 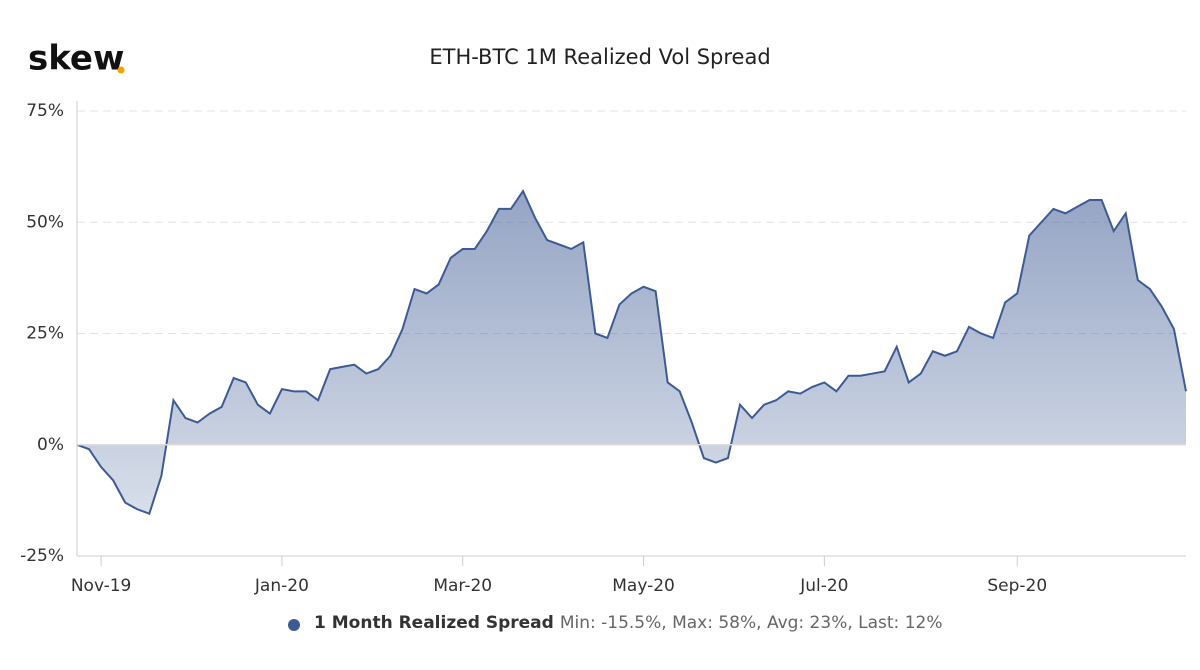 I want to click on y-tick-label: -25%, so click(x=42, y=556).